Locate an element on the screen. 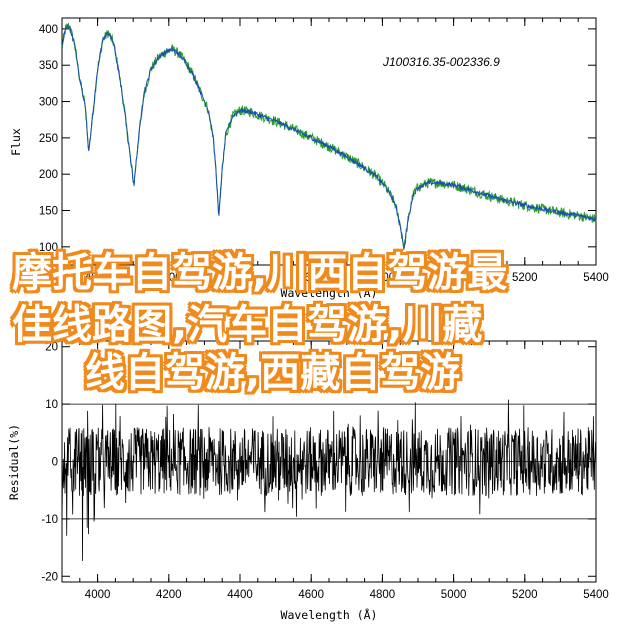 The height and width of the screenshot is (631, 634). flux-y-tick-label: 400 is located at coordinates (48, 30).